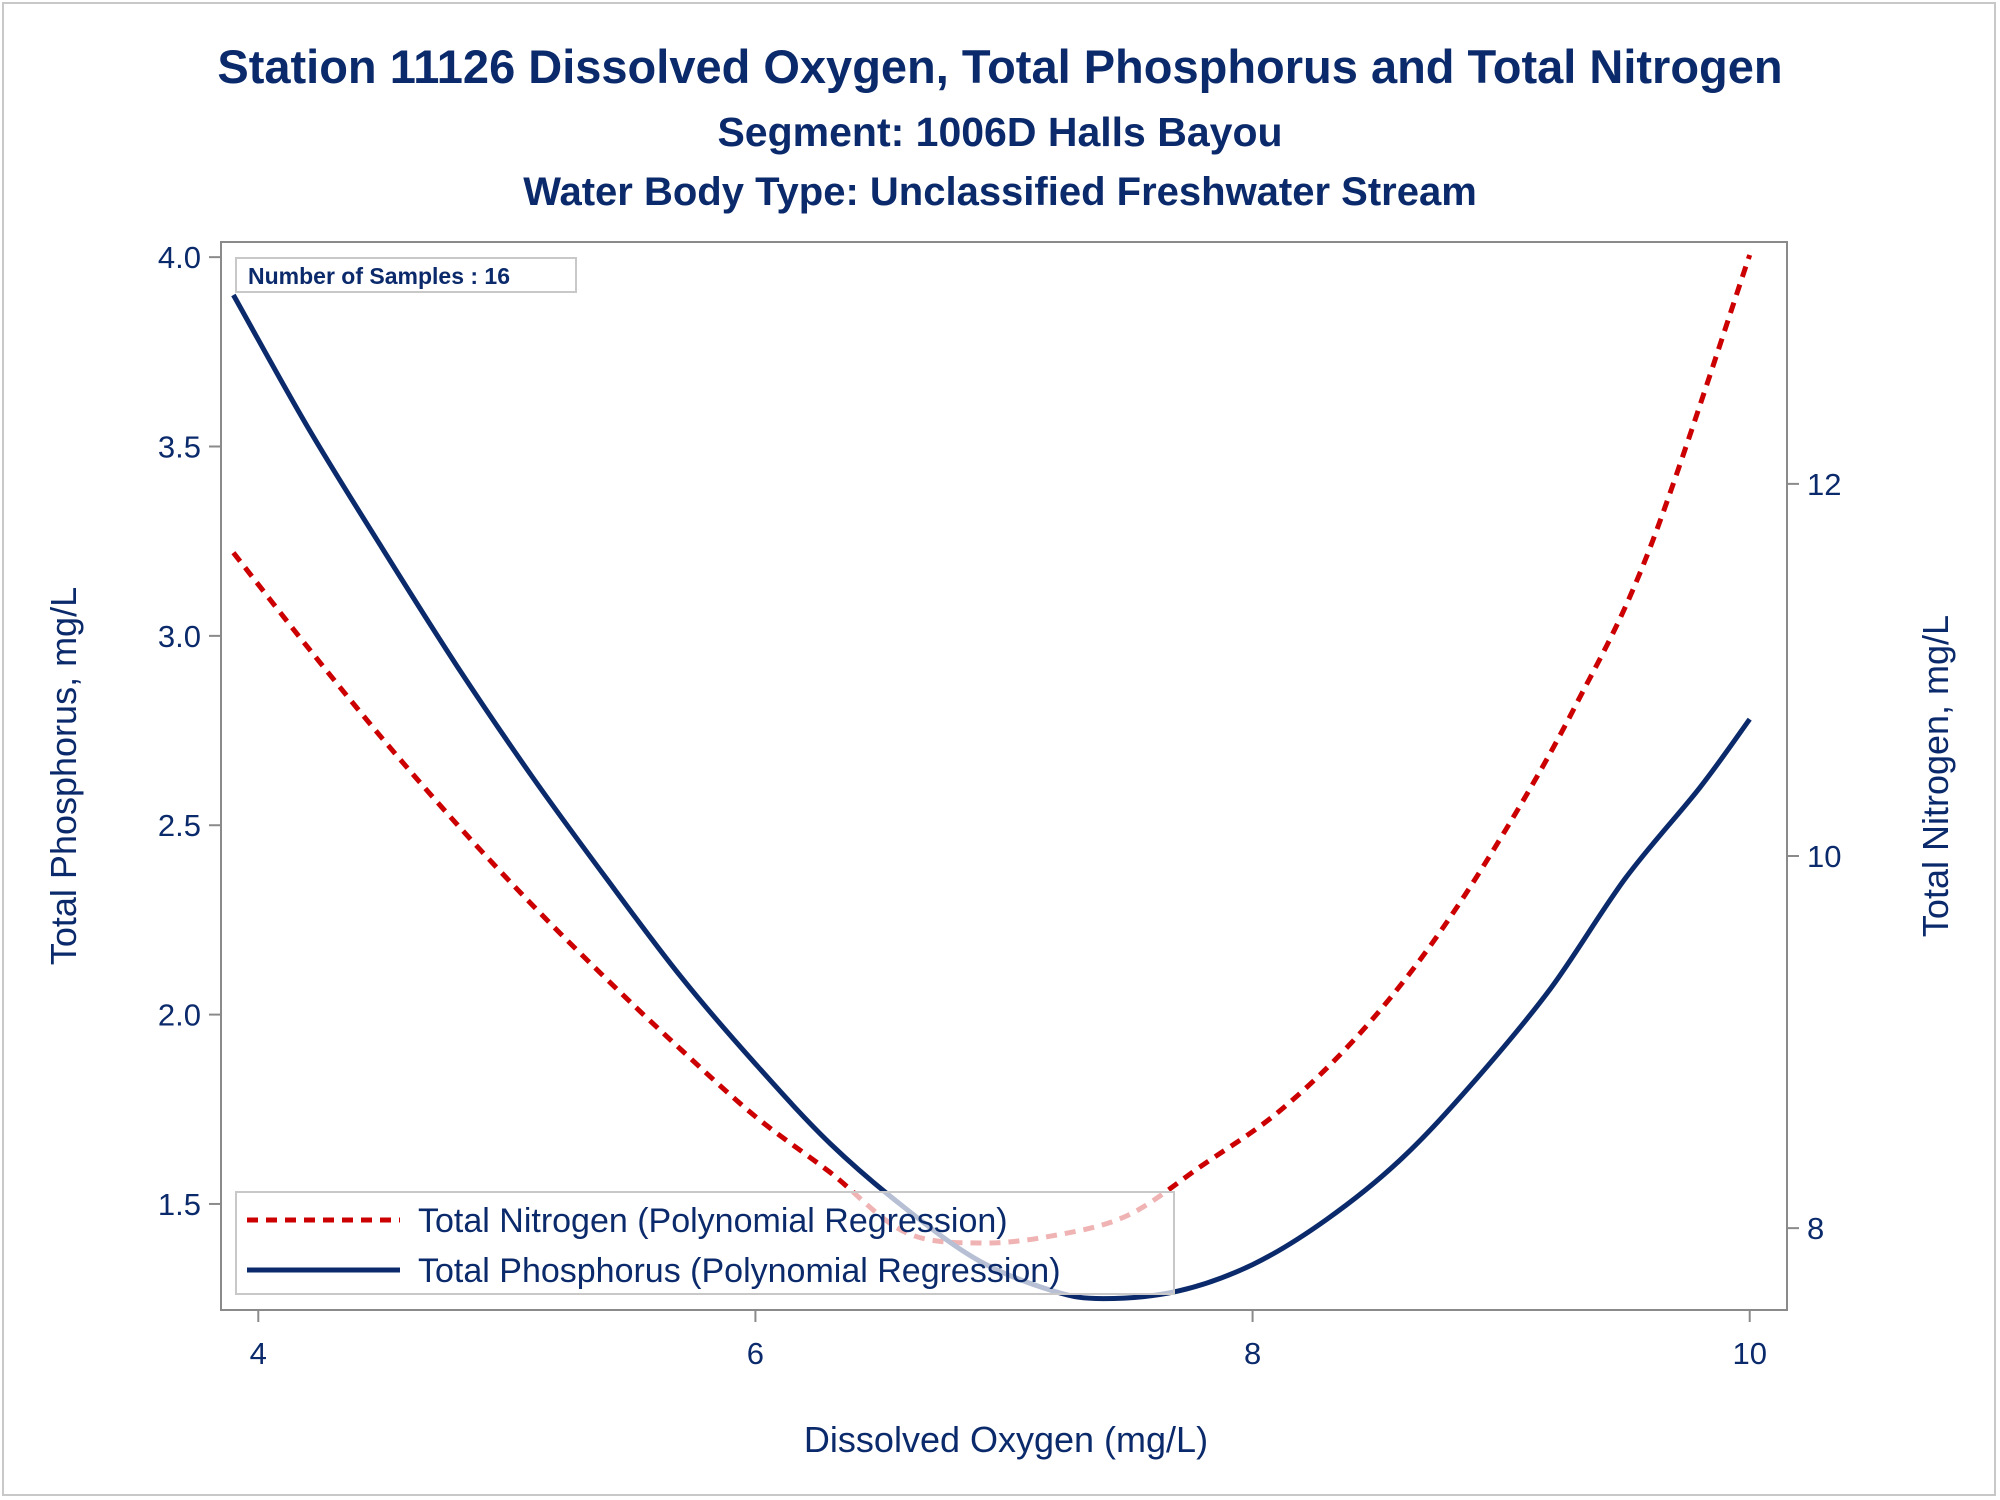  I want to click on x-tick-label: 10, so click(1749, 1353).